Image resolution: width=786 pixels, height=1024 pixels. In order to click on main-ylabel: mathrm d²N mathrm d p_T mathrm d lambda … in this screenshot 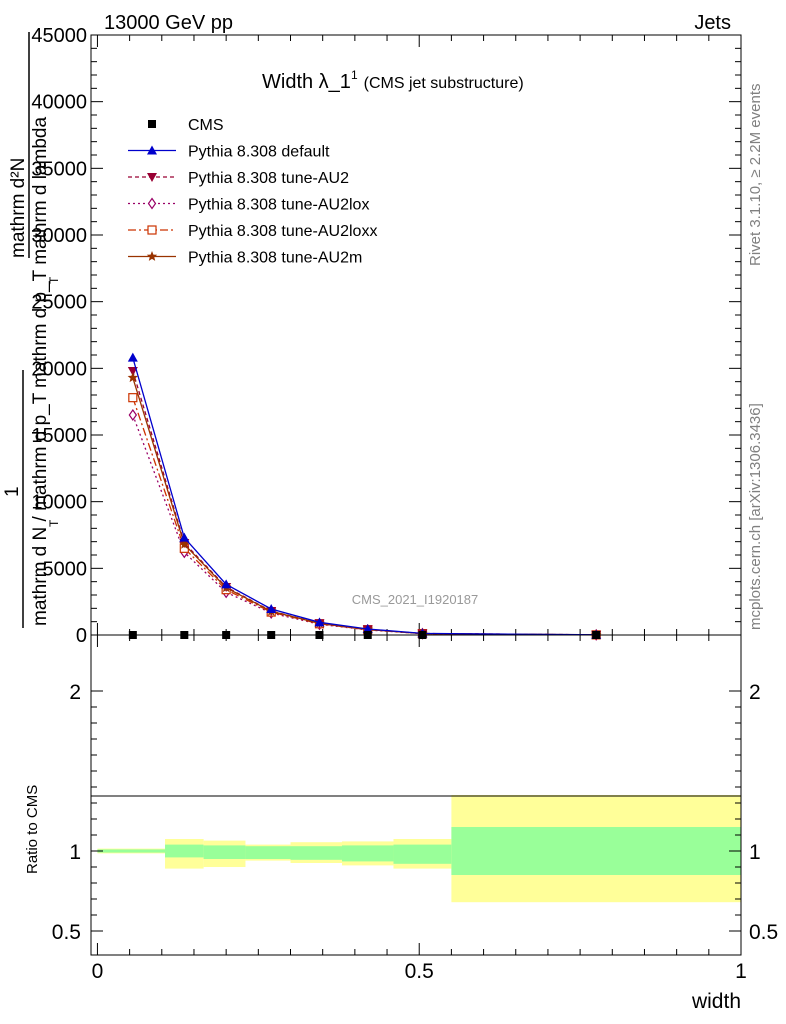, I will do `click(31, 330)`.